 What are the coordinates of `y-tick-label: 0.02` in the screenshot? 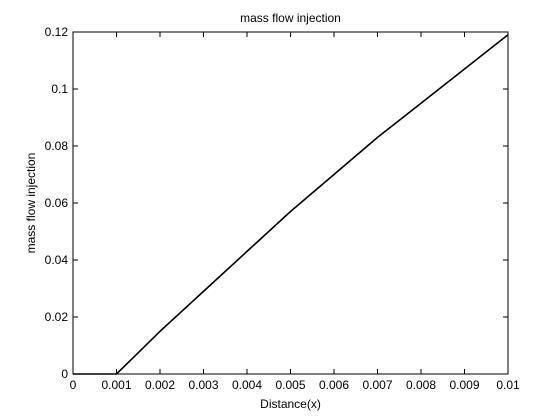 It's located at (57, 317).